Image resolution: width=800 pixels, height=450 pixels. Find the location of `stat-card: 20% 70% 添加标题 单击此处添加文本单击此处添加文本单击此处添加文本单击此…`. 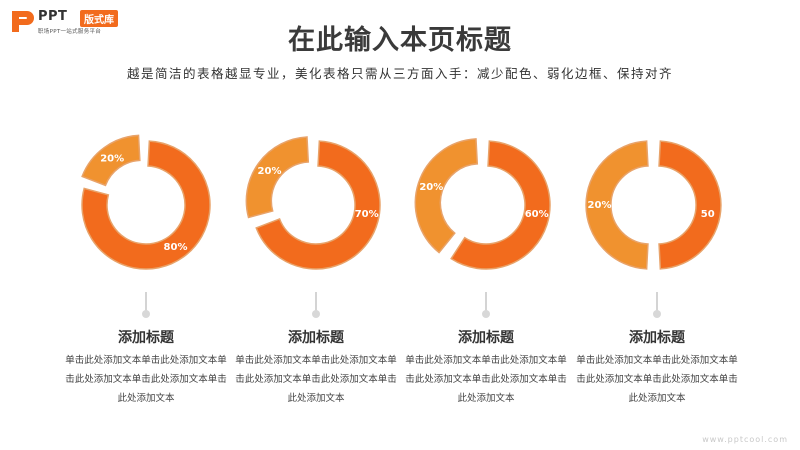

stat-card: 20% 70% 添加标题 单击此处添加文本单击此处添加文本单击此处添加文本单击此… is located at coordinates (316, 270).